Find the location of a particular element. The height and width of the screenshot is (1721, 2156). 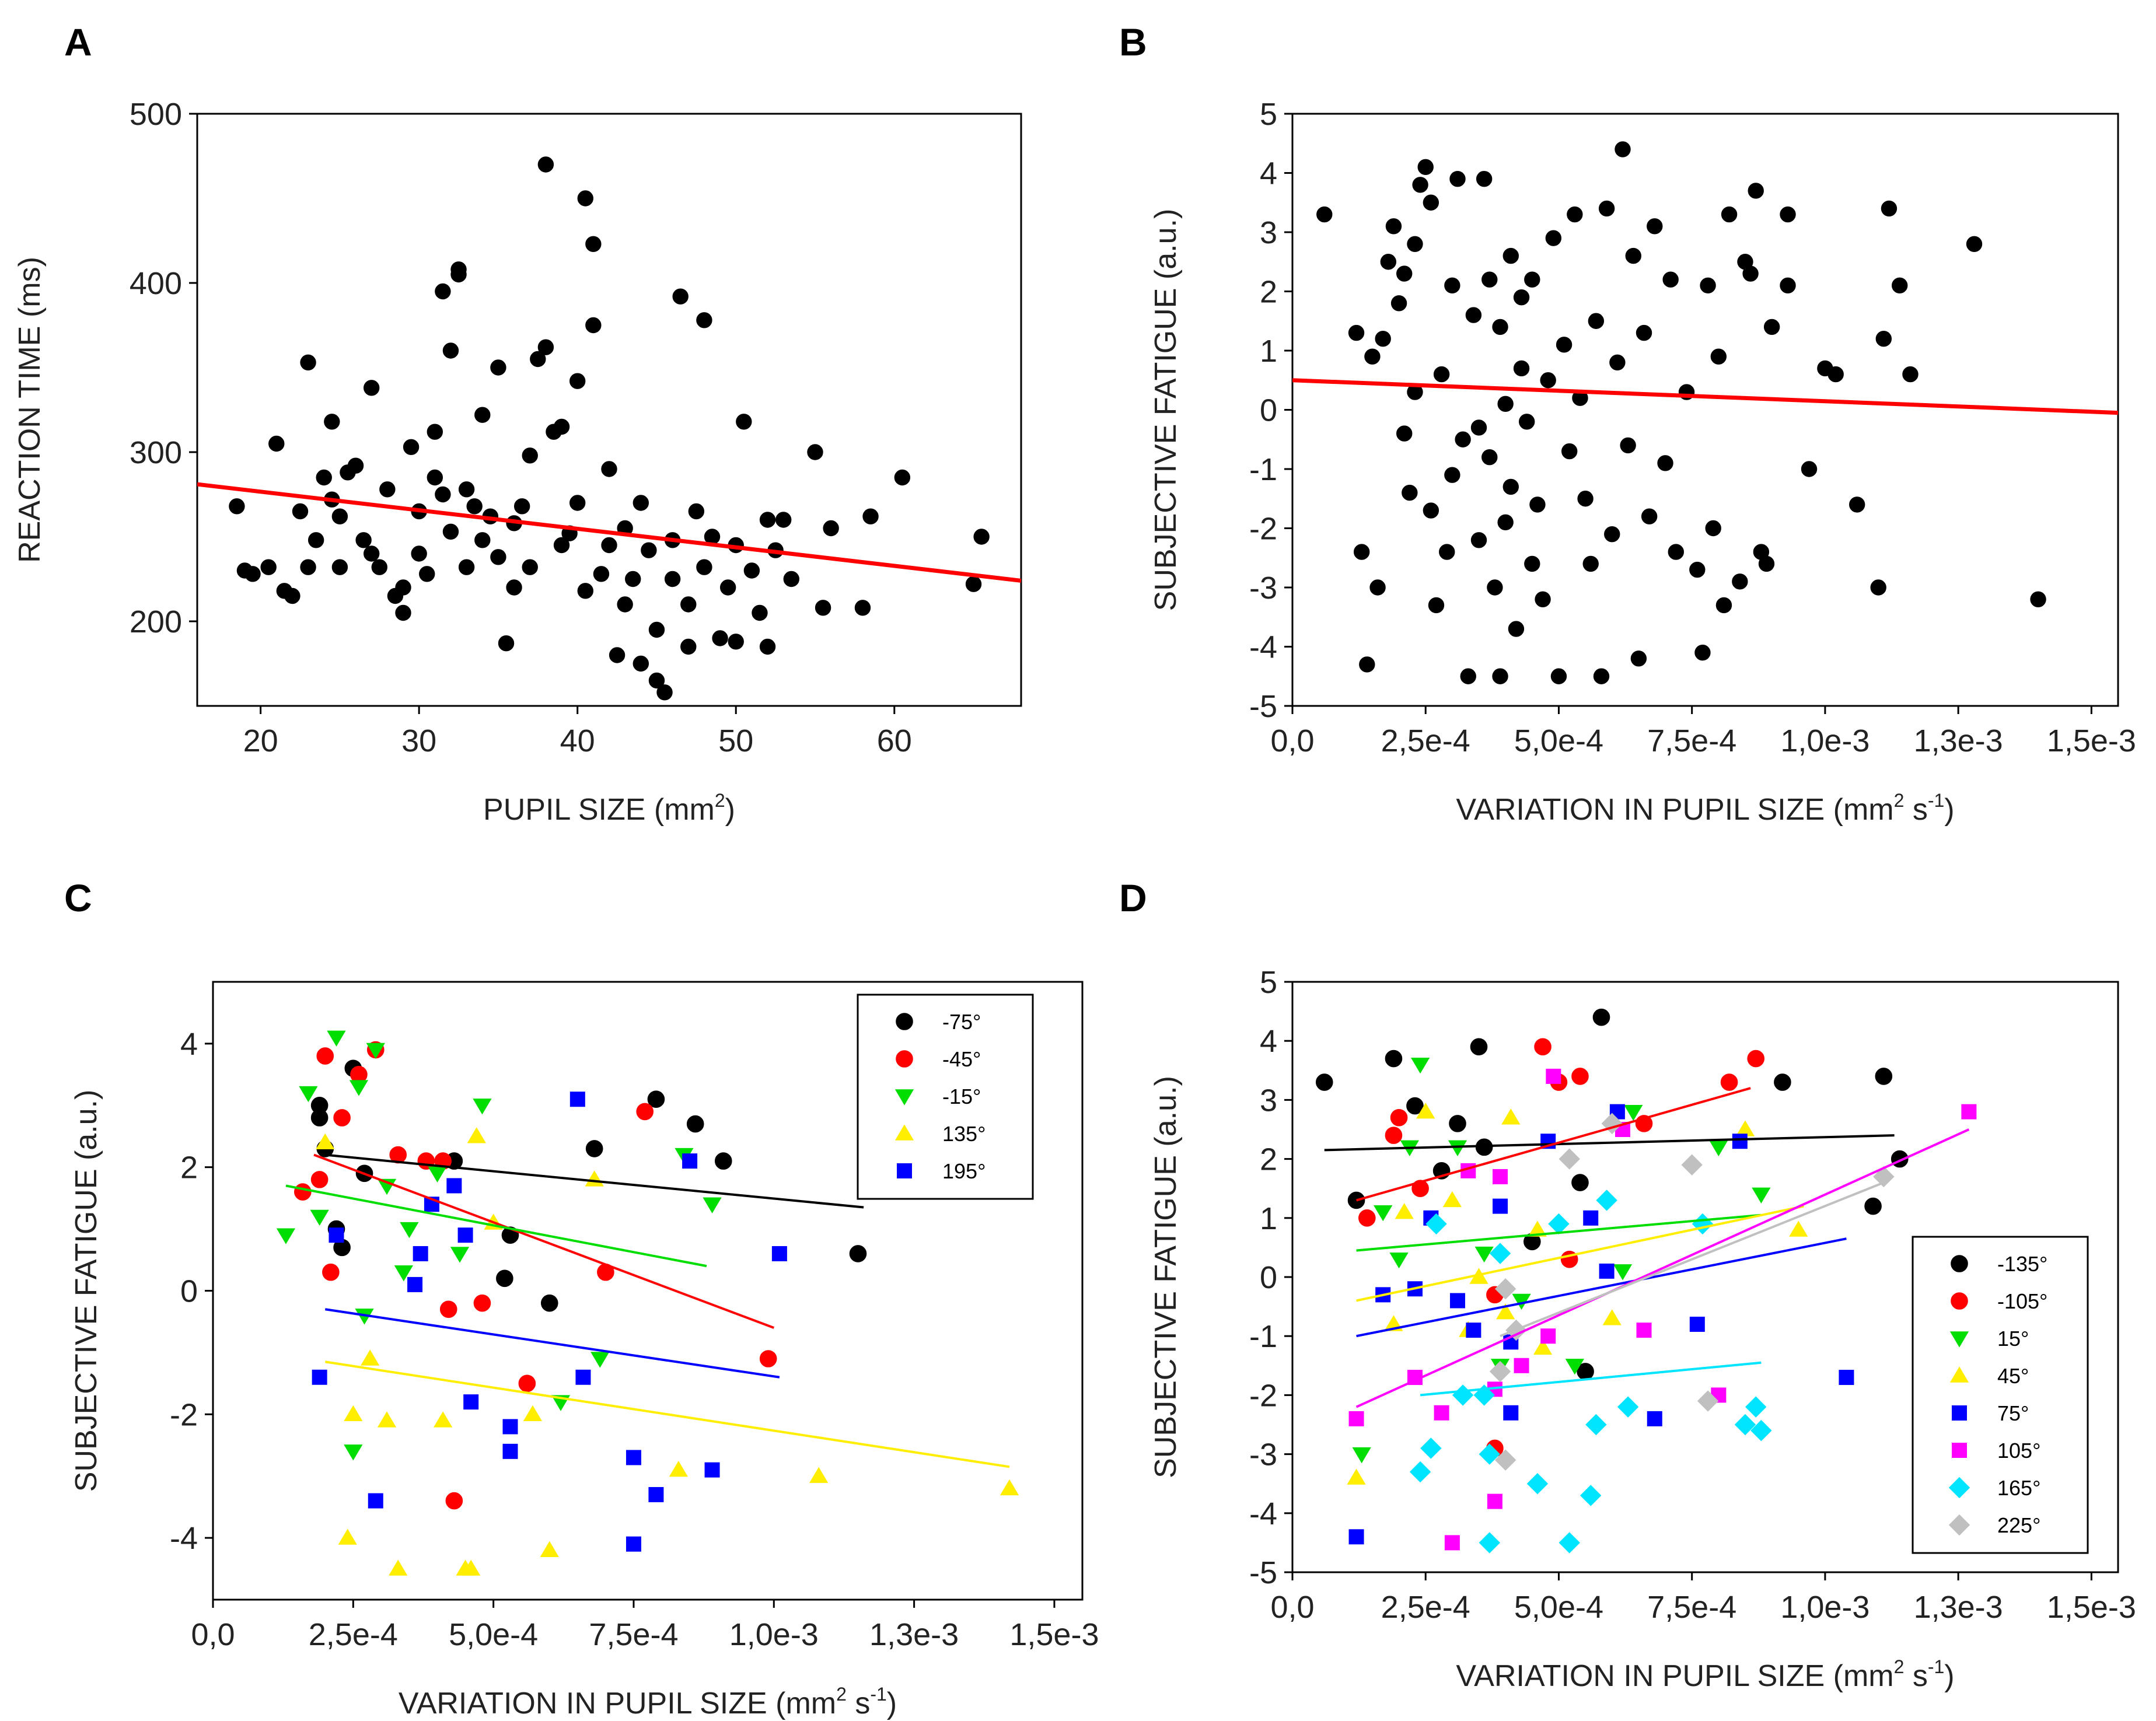

y-tick-label: 400 is located at coordinates (156, 283).